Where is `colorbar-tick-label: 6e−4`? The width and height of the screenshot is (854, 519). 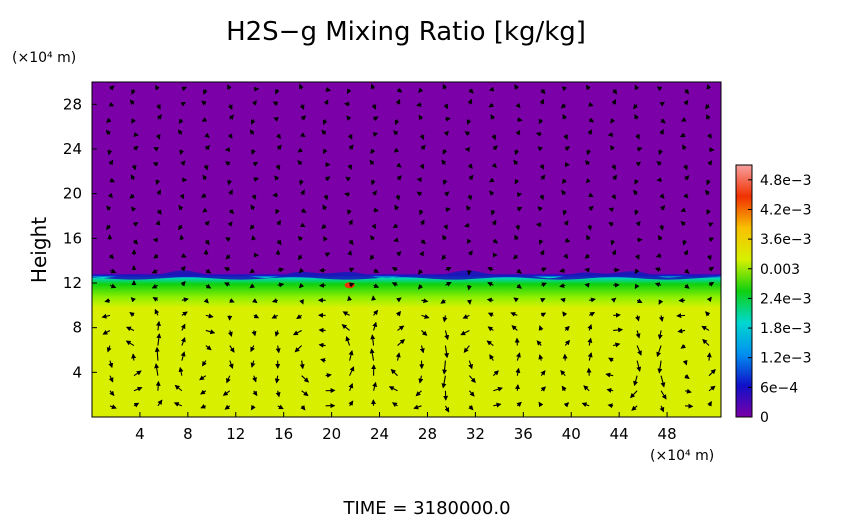 colorbar-tick-label: 6e−4 is located at coordinates (779, 388).